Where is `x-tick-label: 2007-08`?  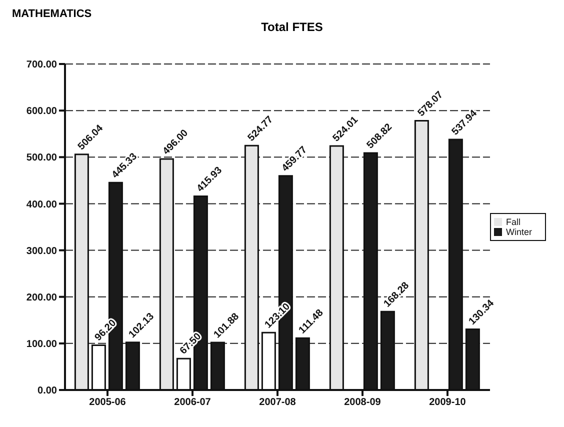
x-tick-label: 2007-08 is located at coordinates (277, 402).